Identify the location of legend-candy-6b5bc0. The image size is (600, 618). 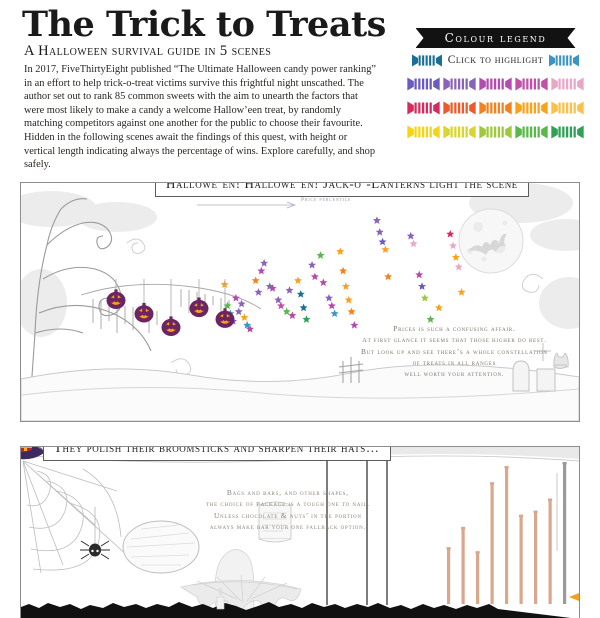
(423, 84).